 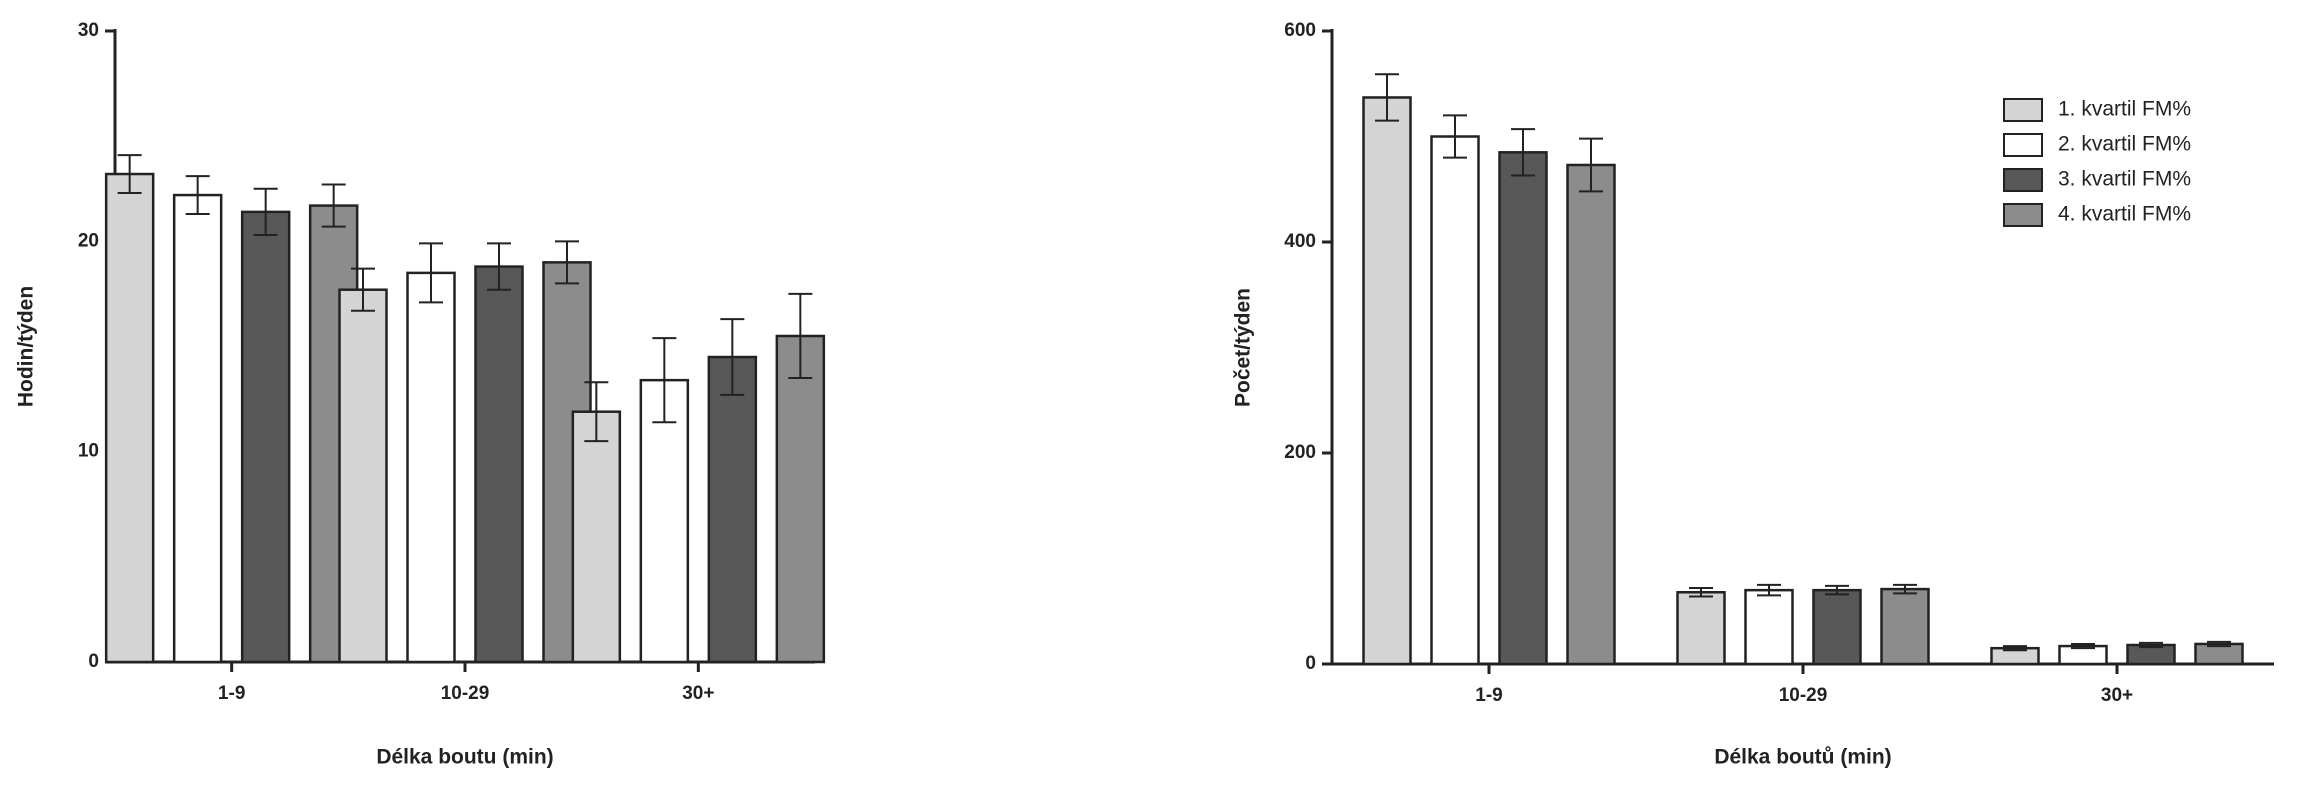 What do you see at coordinates (1300, 241) in the screenshot?
I see `y-tick-label: 400` at bounding box center [1300, 241].